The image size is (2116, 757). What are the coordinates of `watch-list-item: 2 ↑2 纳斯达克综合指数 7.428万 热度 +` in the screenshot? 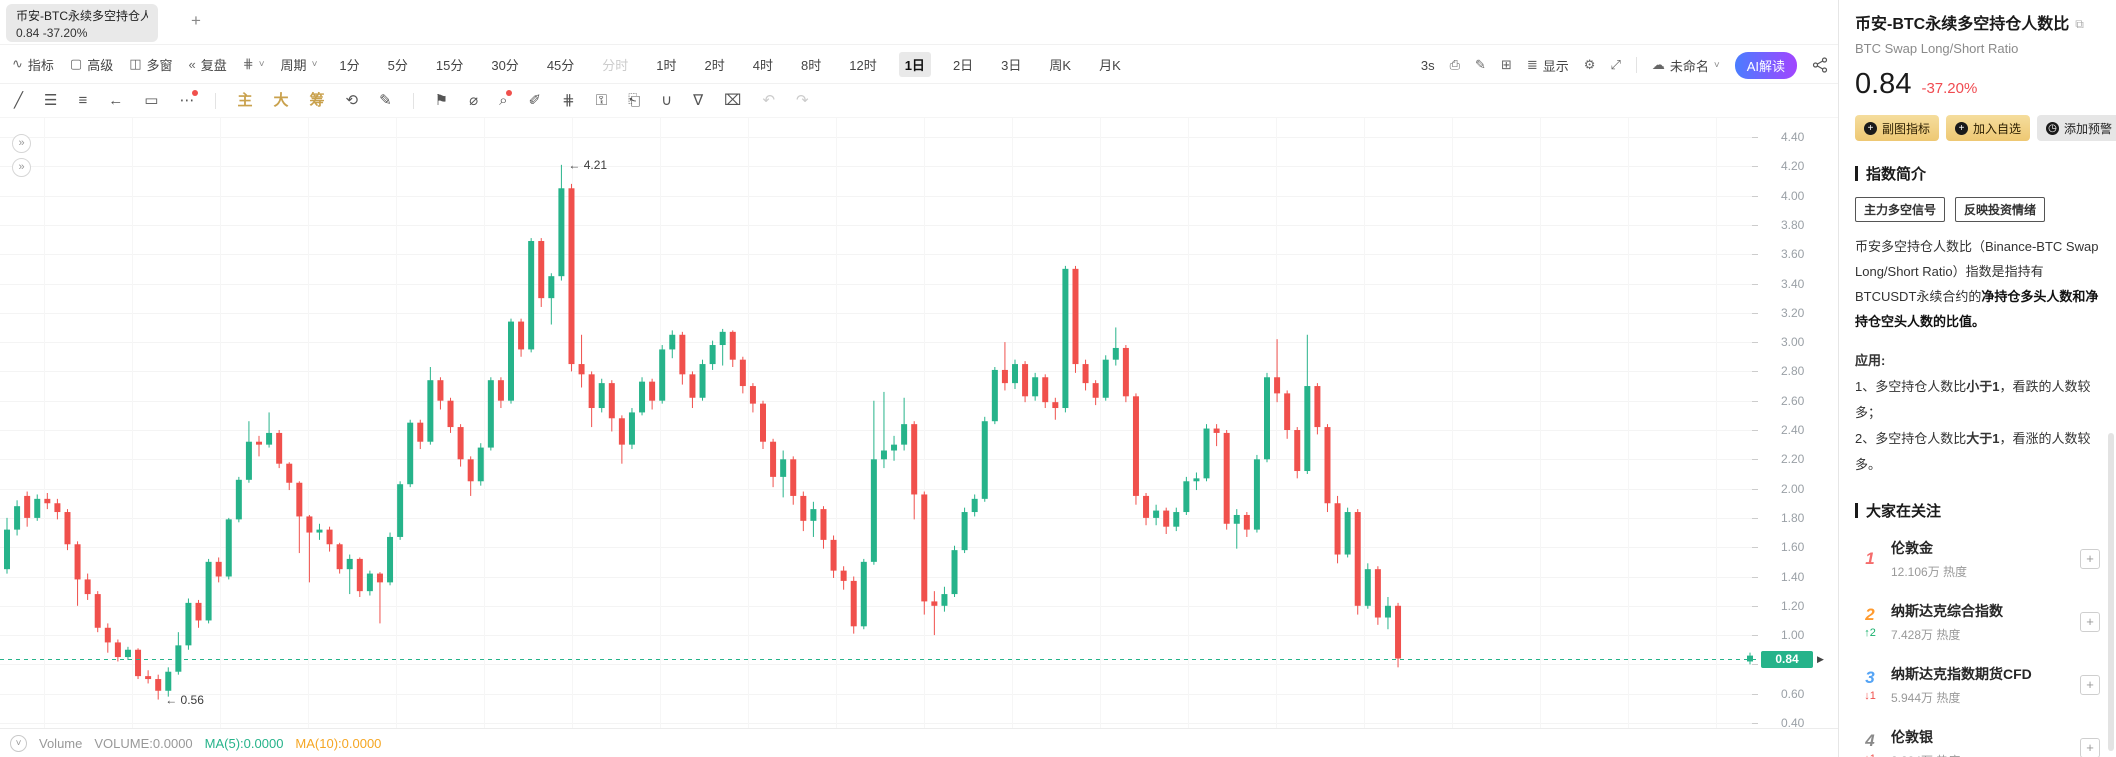 It's located at (1977, 621).